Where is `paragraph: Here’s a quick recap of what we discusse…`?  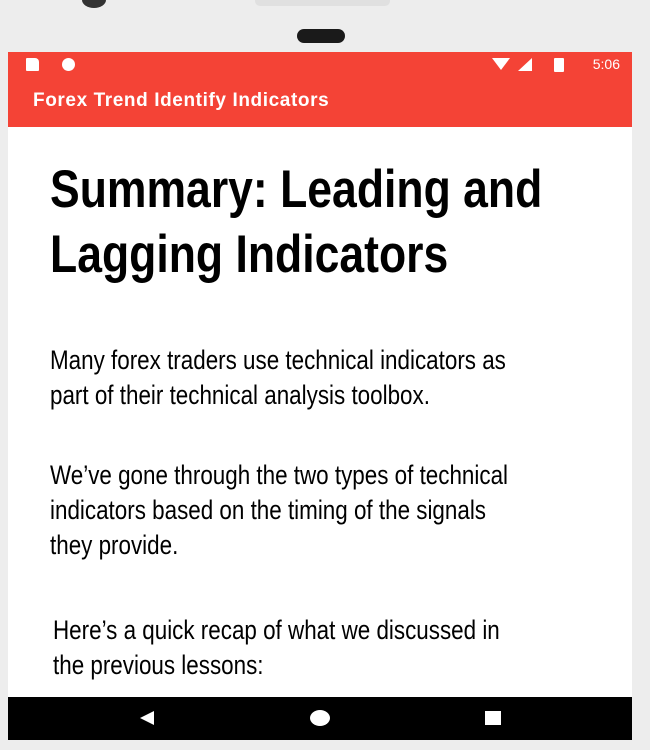
paragraph: Here’s a quick recap of what we discusse… is located at coordinates (276, 648).